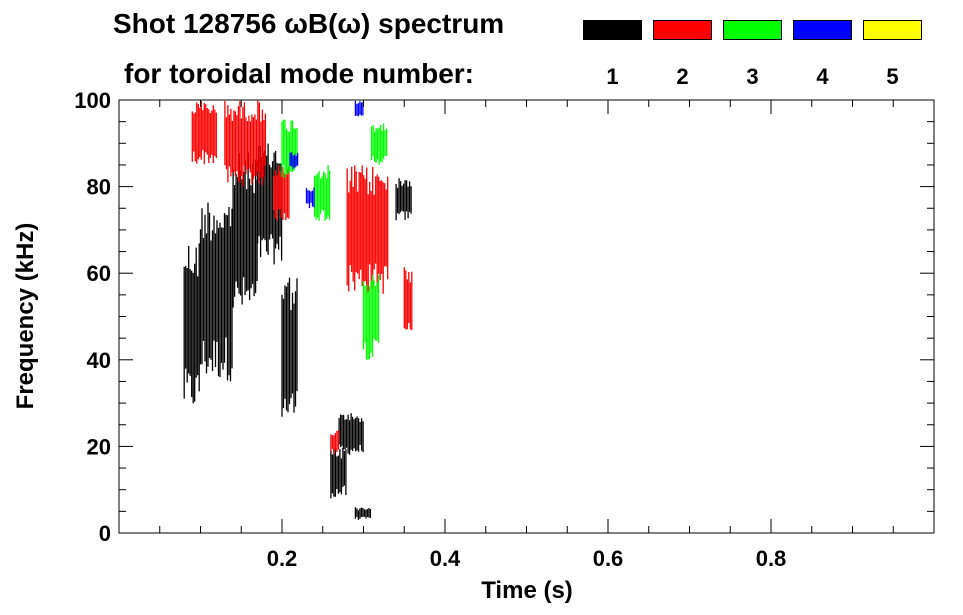  What do you see at coordinates (771, 558) in the screenshot?
I see `x-tick-label-3: 0.8` at bounding box center [771, 558].